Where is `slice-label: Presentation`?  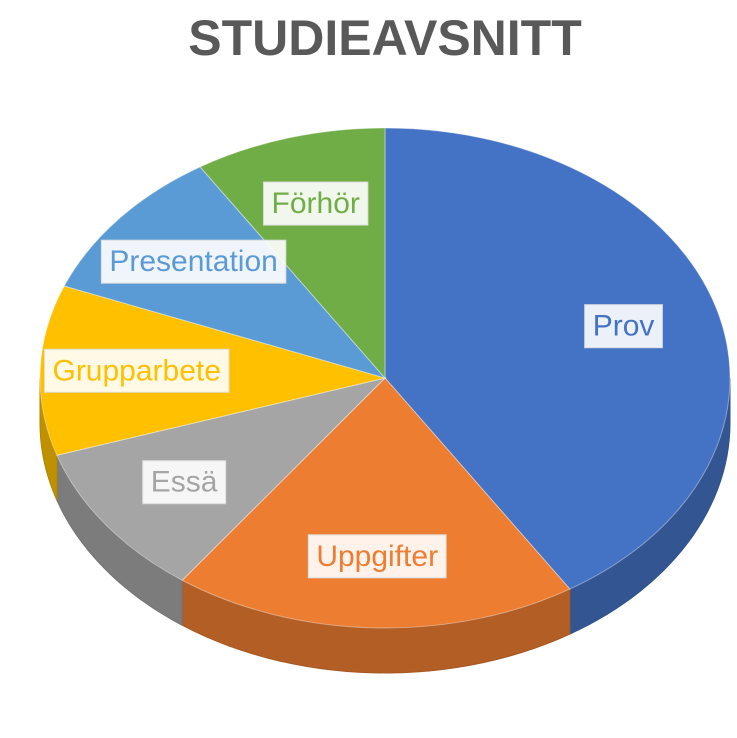
slice-label: Presentation is located at coordinates (193, 261).